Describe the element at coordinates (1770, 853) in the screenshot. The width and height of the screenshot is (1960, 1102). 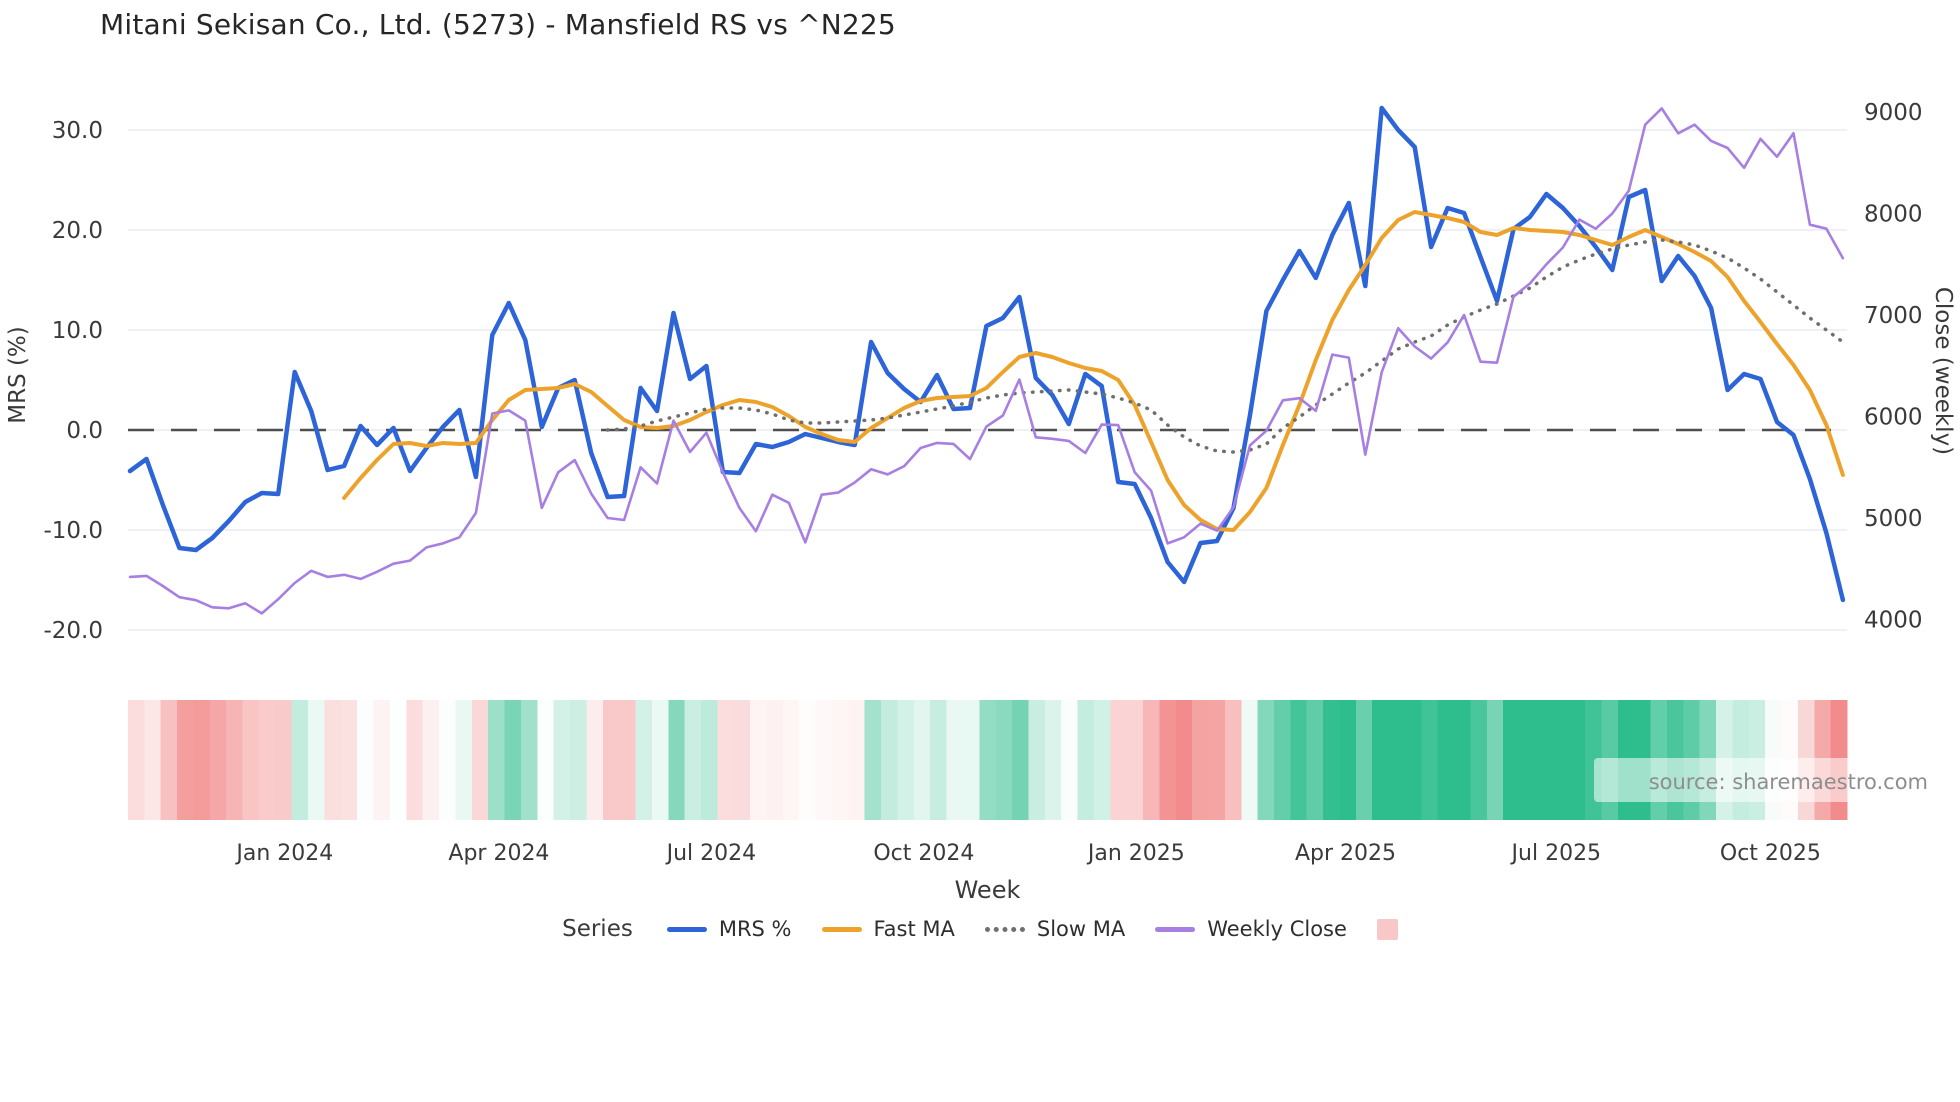
I see `x-axis-tick: Oct 2025` at that location.